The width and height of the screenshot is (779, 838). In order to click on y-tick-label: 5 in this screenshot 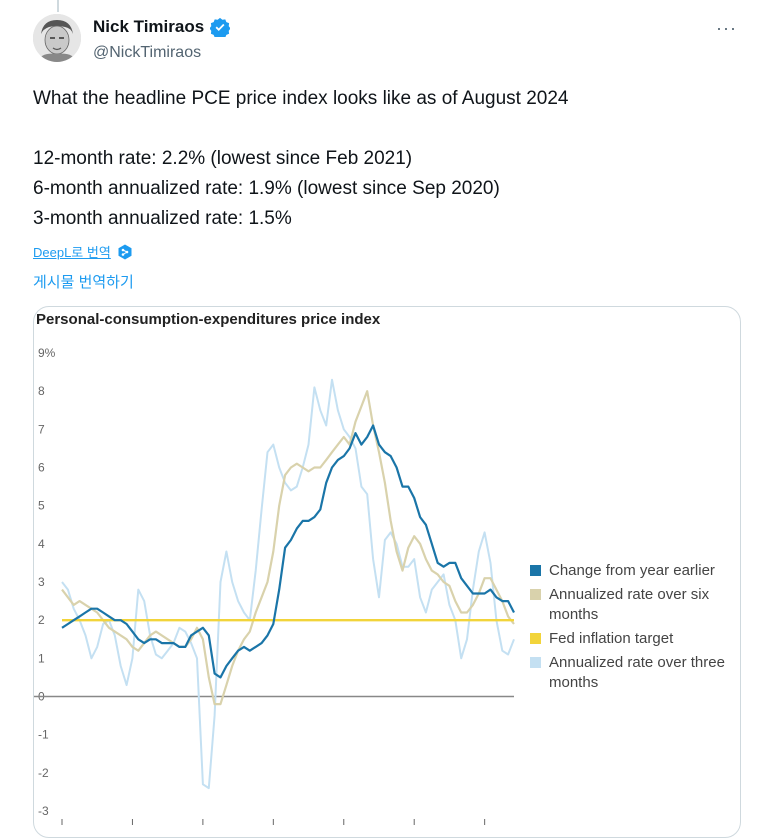, I will do `click(41, 506)`.